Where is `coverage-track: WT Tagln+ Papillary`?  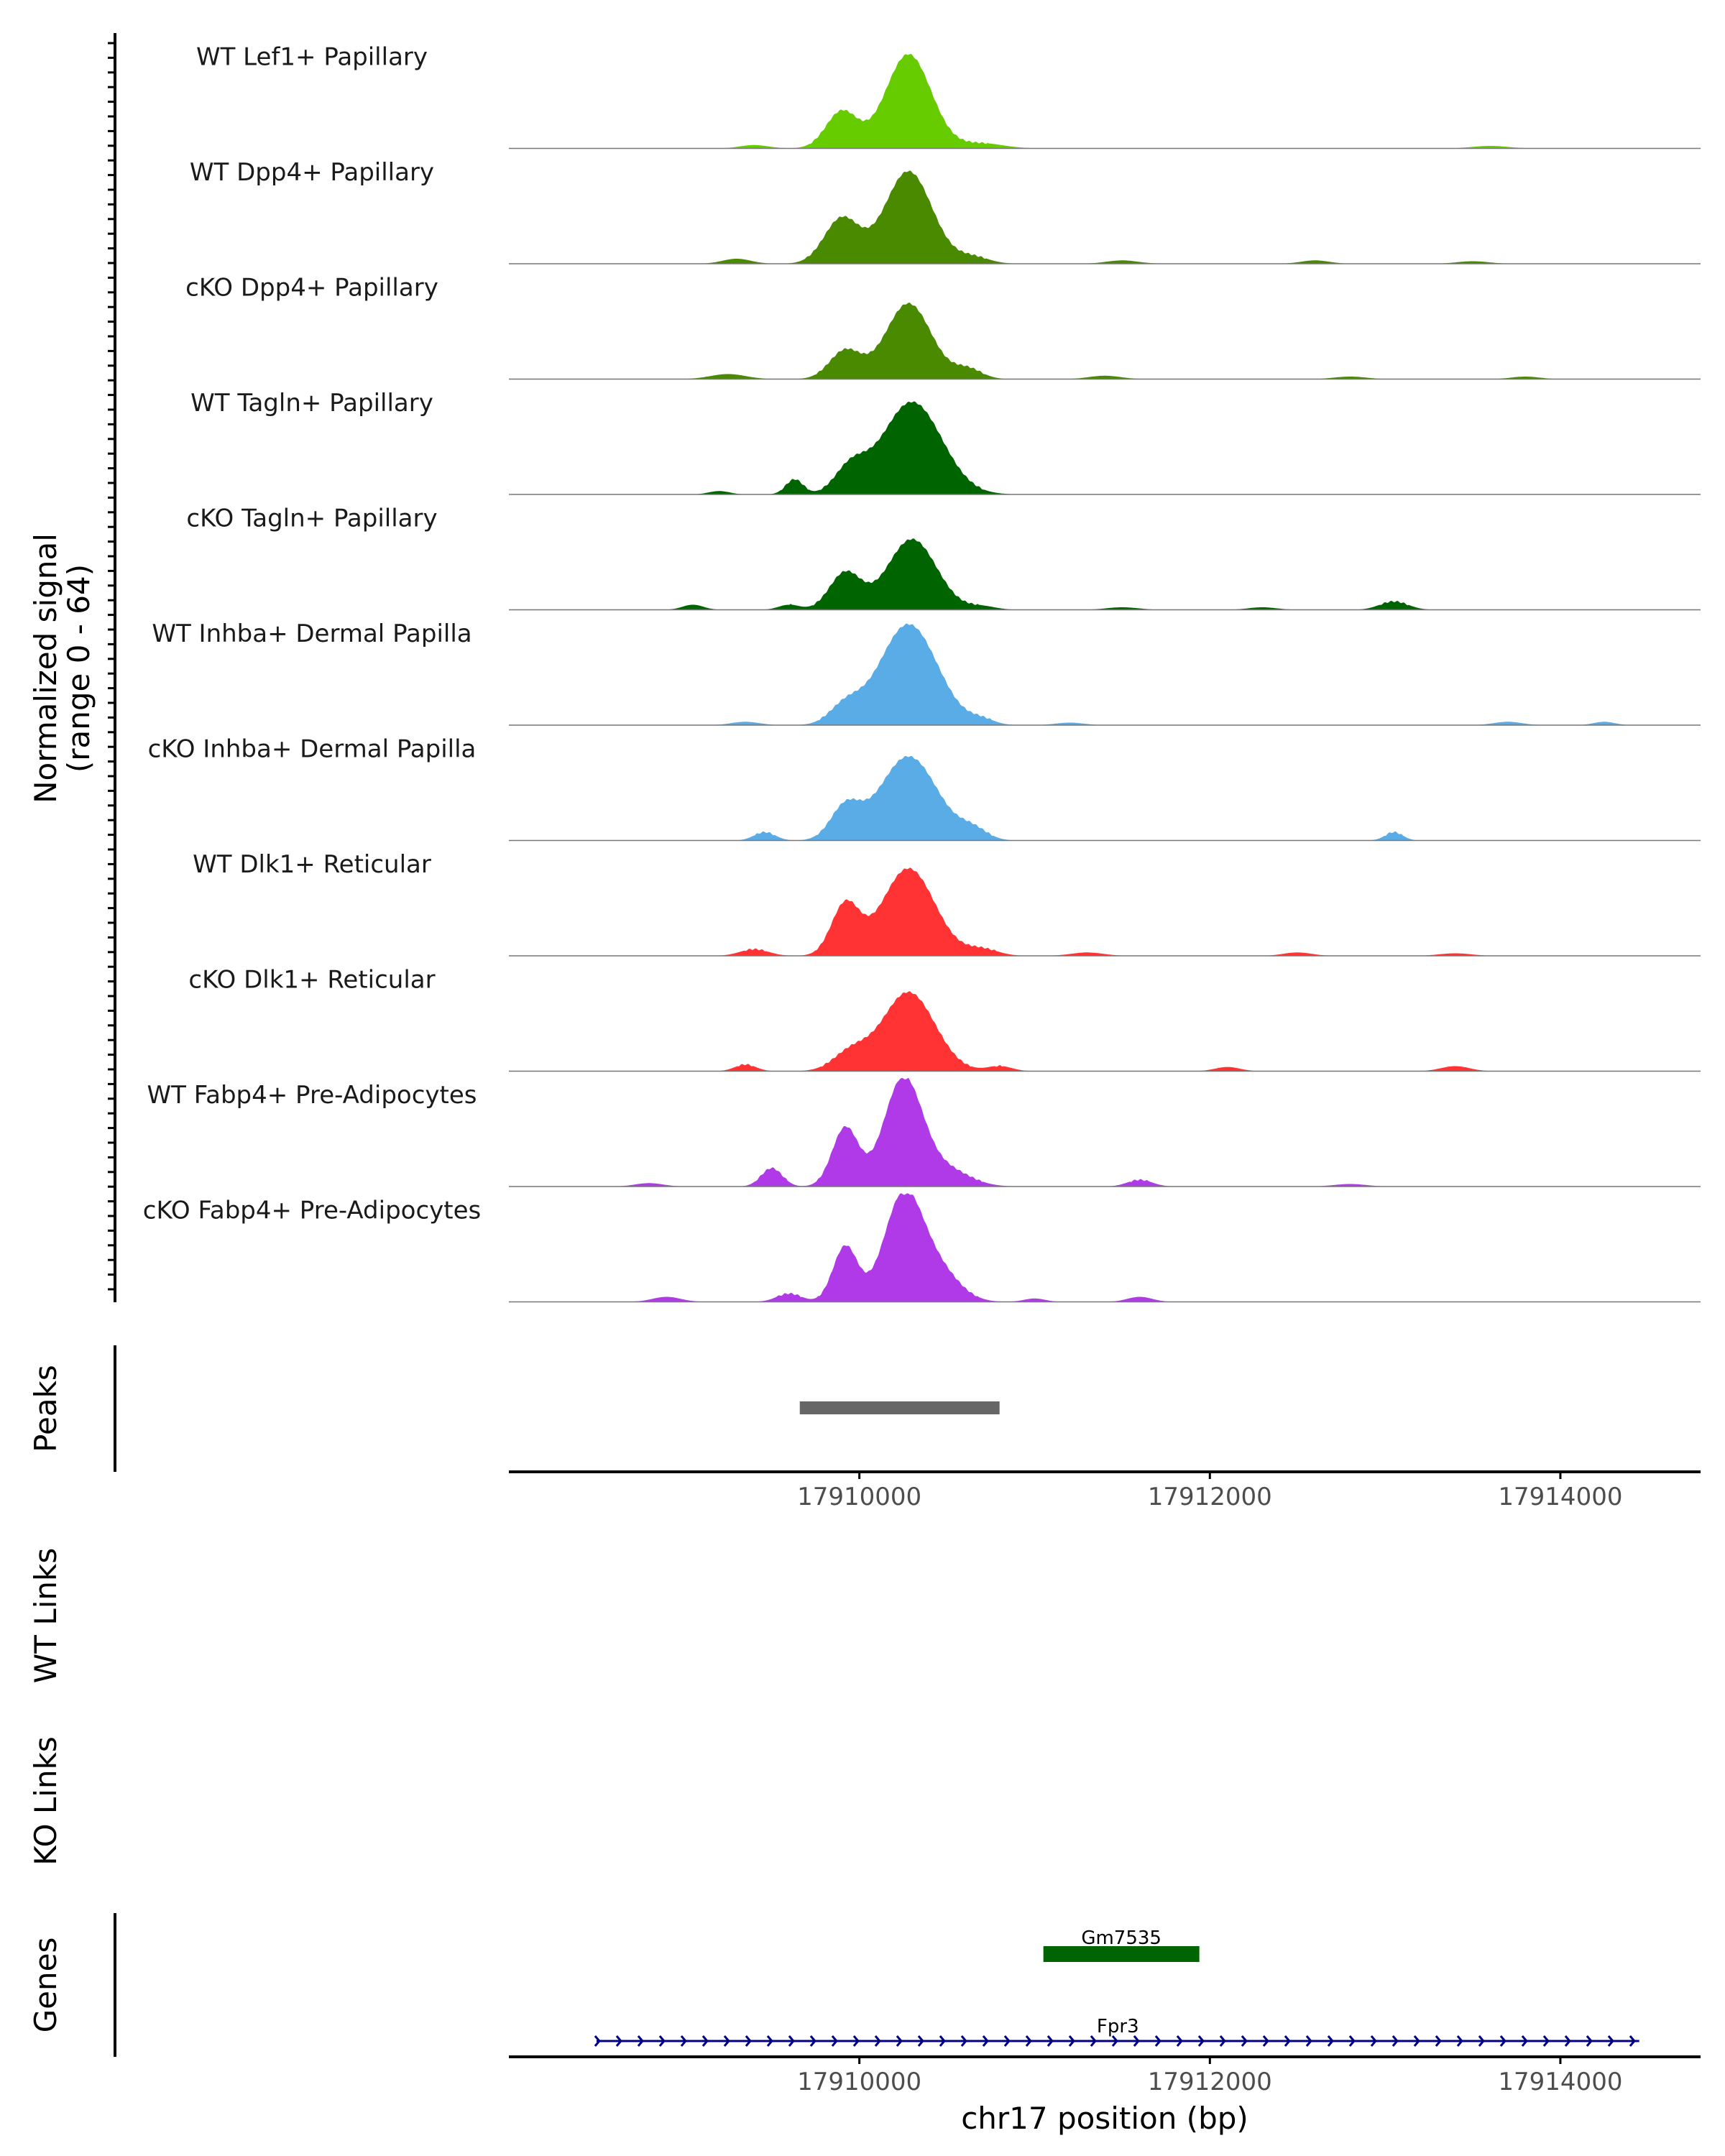 coverage-track: WT Tagln+ Papillary is located at coordinates (945, 442).